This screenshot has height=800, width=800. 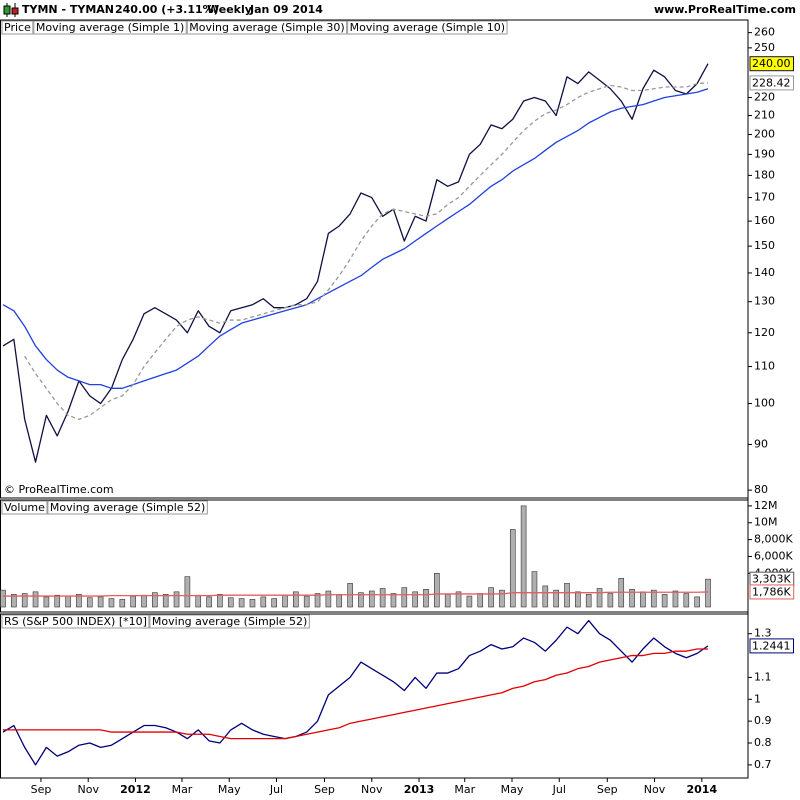 What do you see at coordinates (763, 720) in the screenshot?
I see `y-tick-label: 0.9` at bounding box center [763, 720].